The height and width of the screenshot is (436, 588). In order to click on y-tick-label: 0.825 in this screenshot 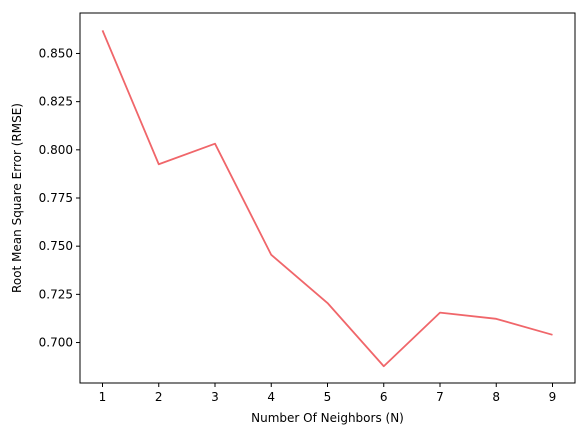, I will do `click(56, 102)`.